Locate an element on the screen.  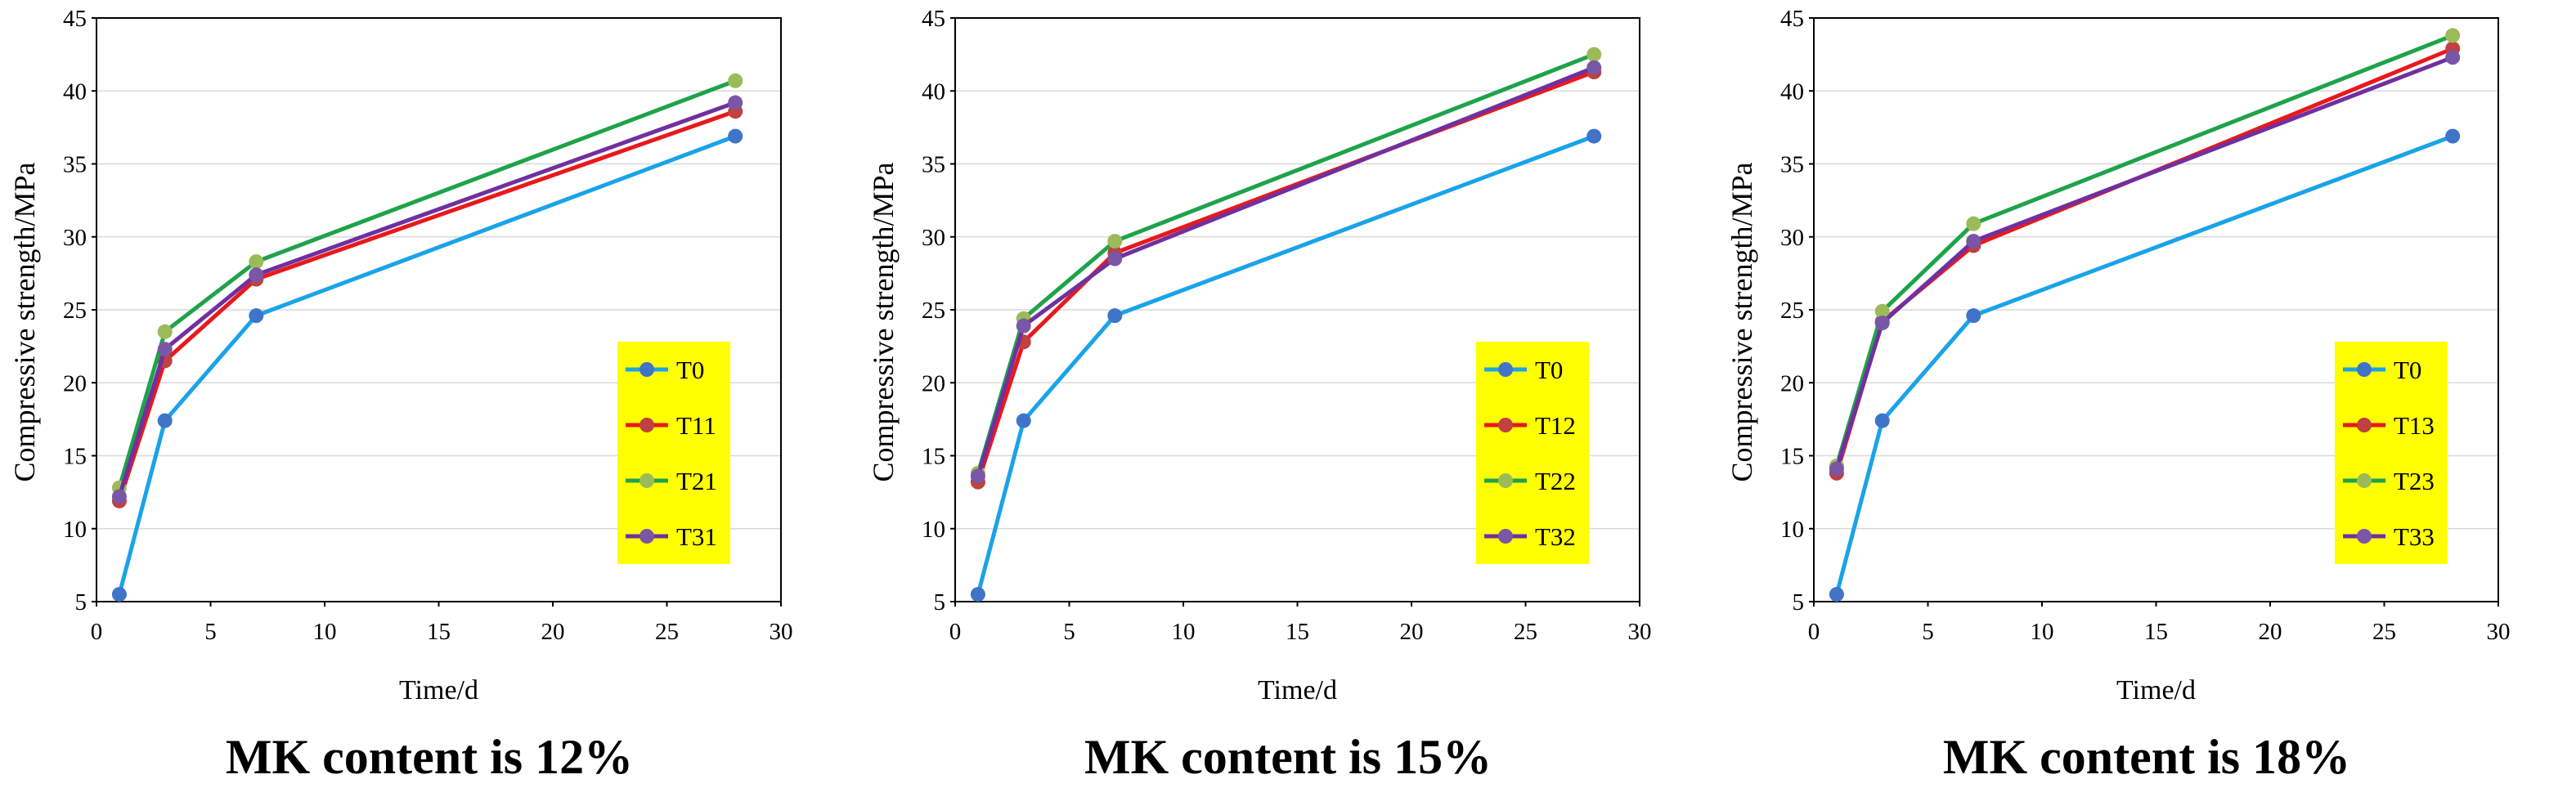
legend-marker-T32 is located at coordinates (1505, 536).